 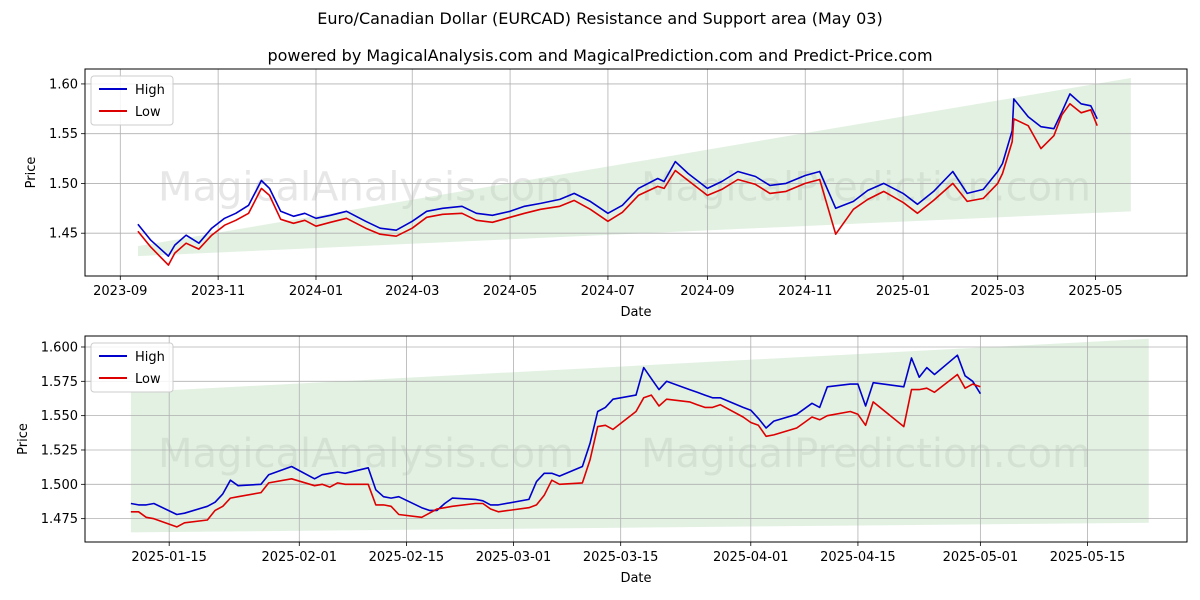 What do you see at coordinates (63, 184) in the screenshot?
I see `y-tick-label: 1.50` at bounding box center [63, 184].